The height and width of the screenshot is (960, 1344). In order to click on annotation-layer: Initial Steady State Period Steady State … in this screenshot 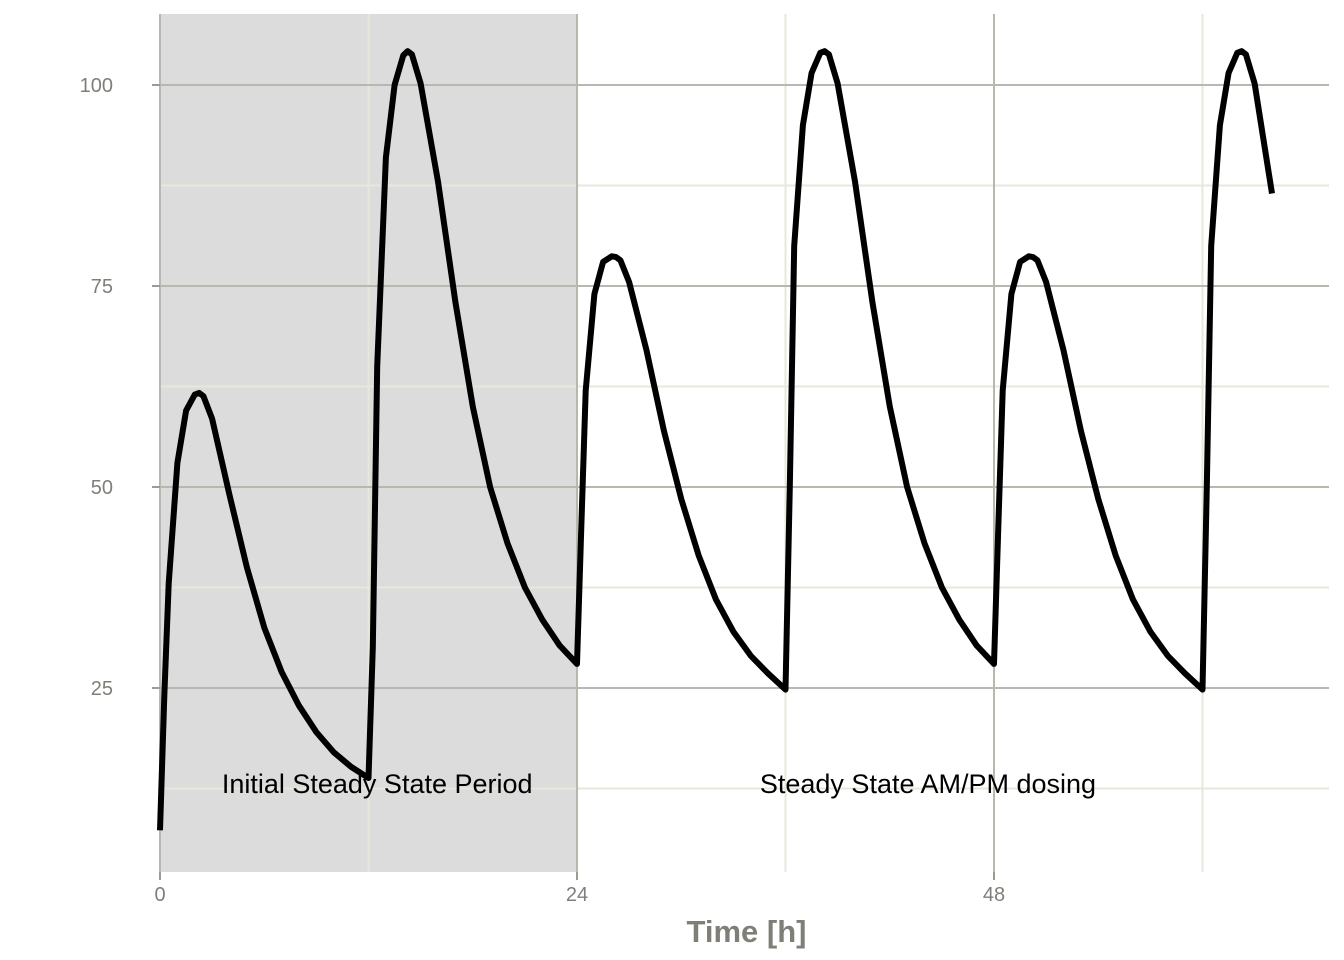, I will do `click(659, 784)`.